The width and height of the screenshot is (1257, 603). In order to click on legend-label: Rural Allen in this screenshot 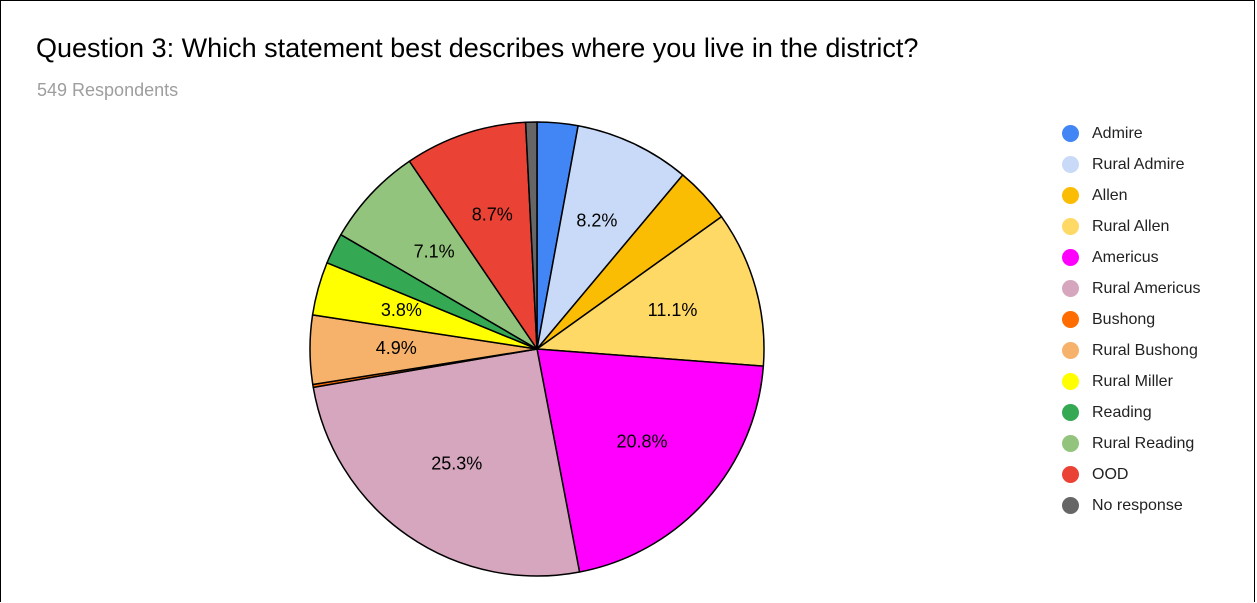, I will do `click(1131, 226)`.